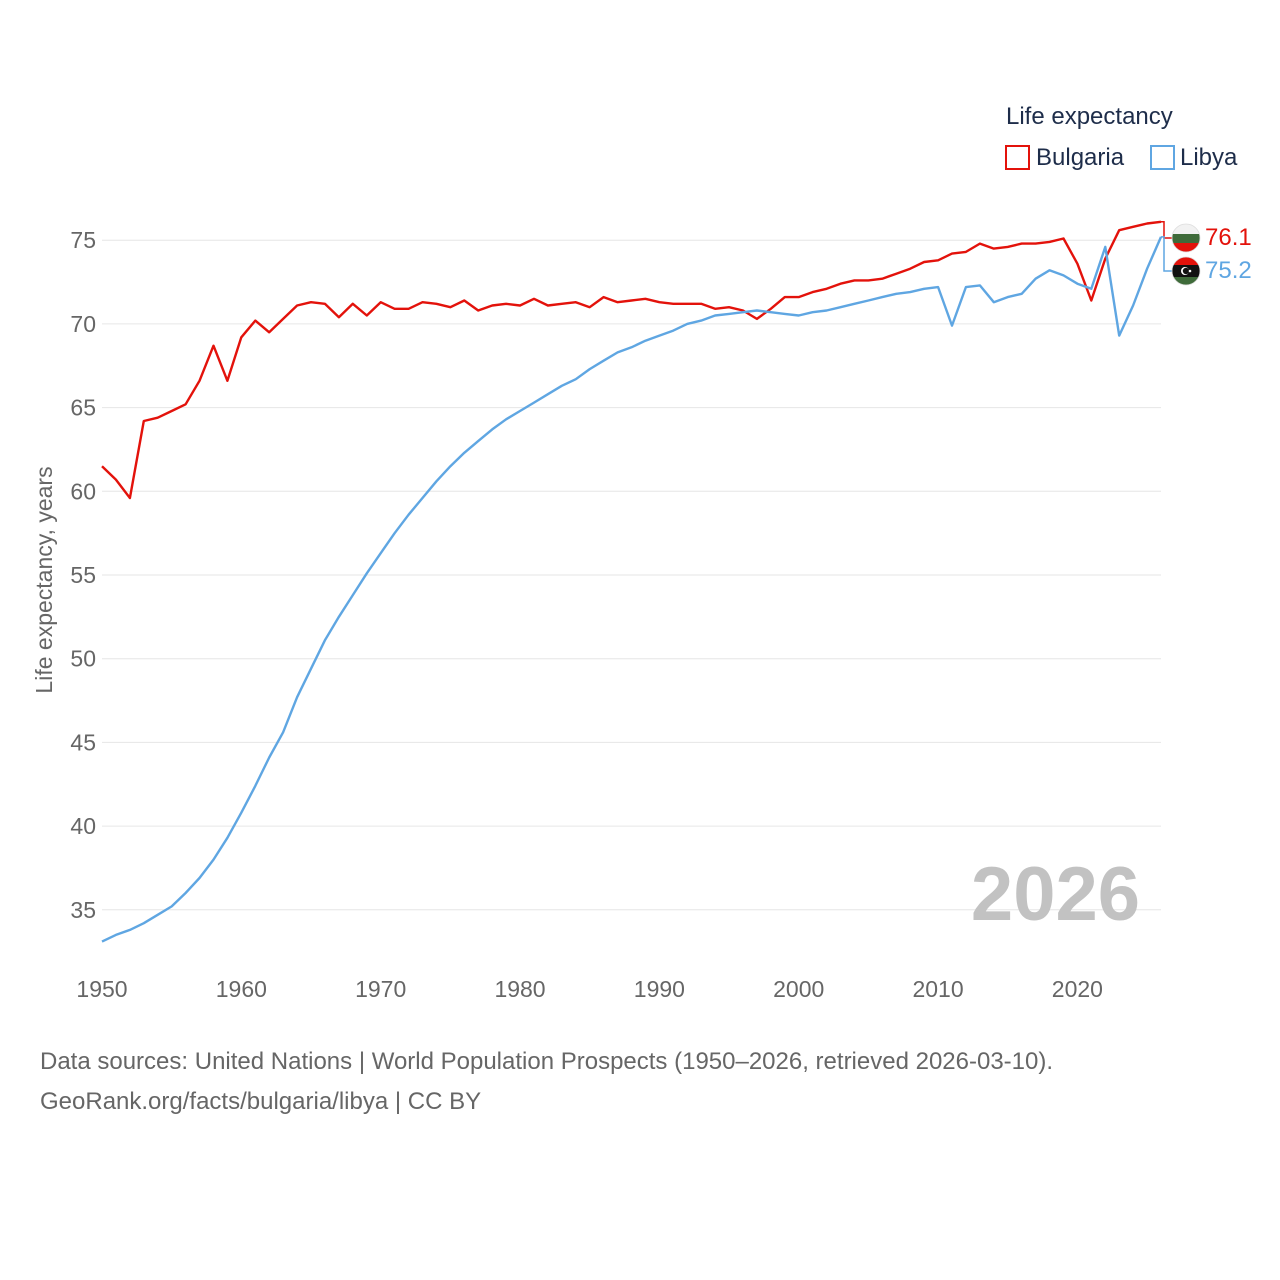 This screenshot has height=1280, width=1280. I want to click on x-tick-label: 2010, so click(937, 989).